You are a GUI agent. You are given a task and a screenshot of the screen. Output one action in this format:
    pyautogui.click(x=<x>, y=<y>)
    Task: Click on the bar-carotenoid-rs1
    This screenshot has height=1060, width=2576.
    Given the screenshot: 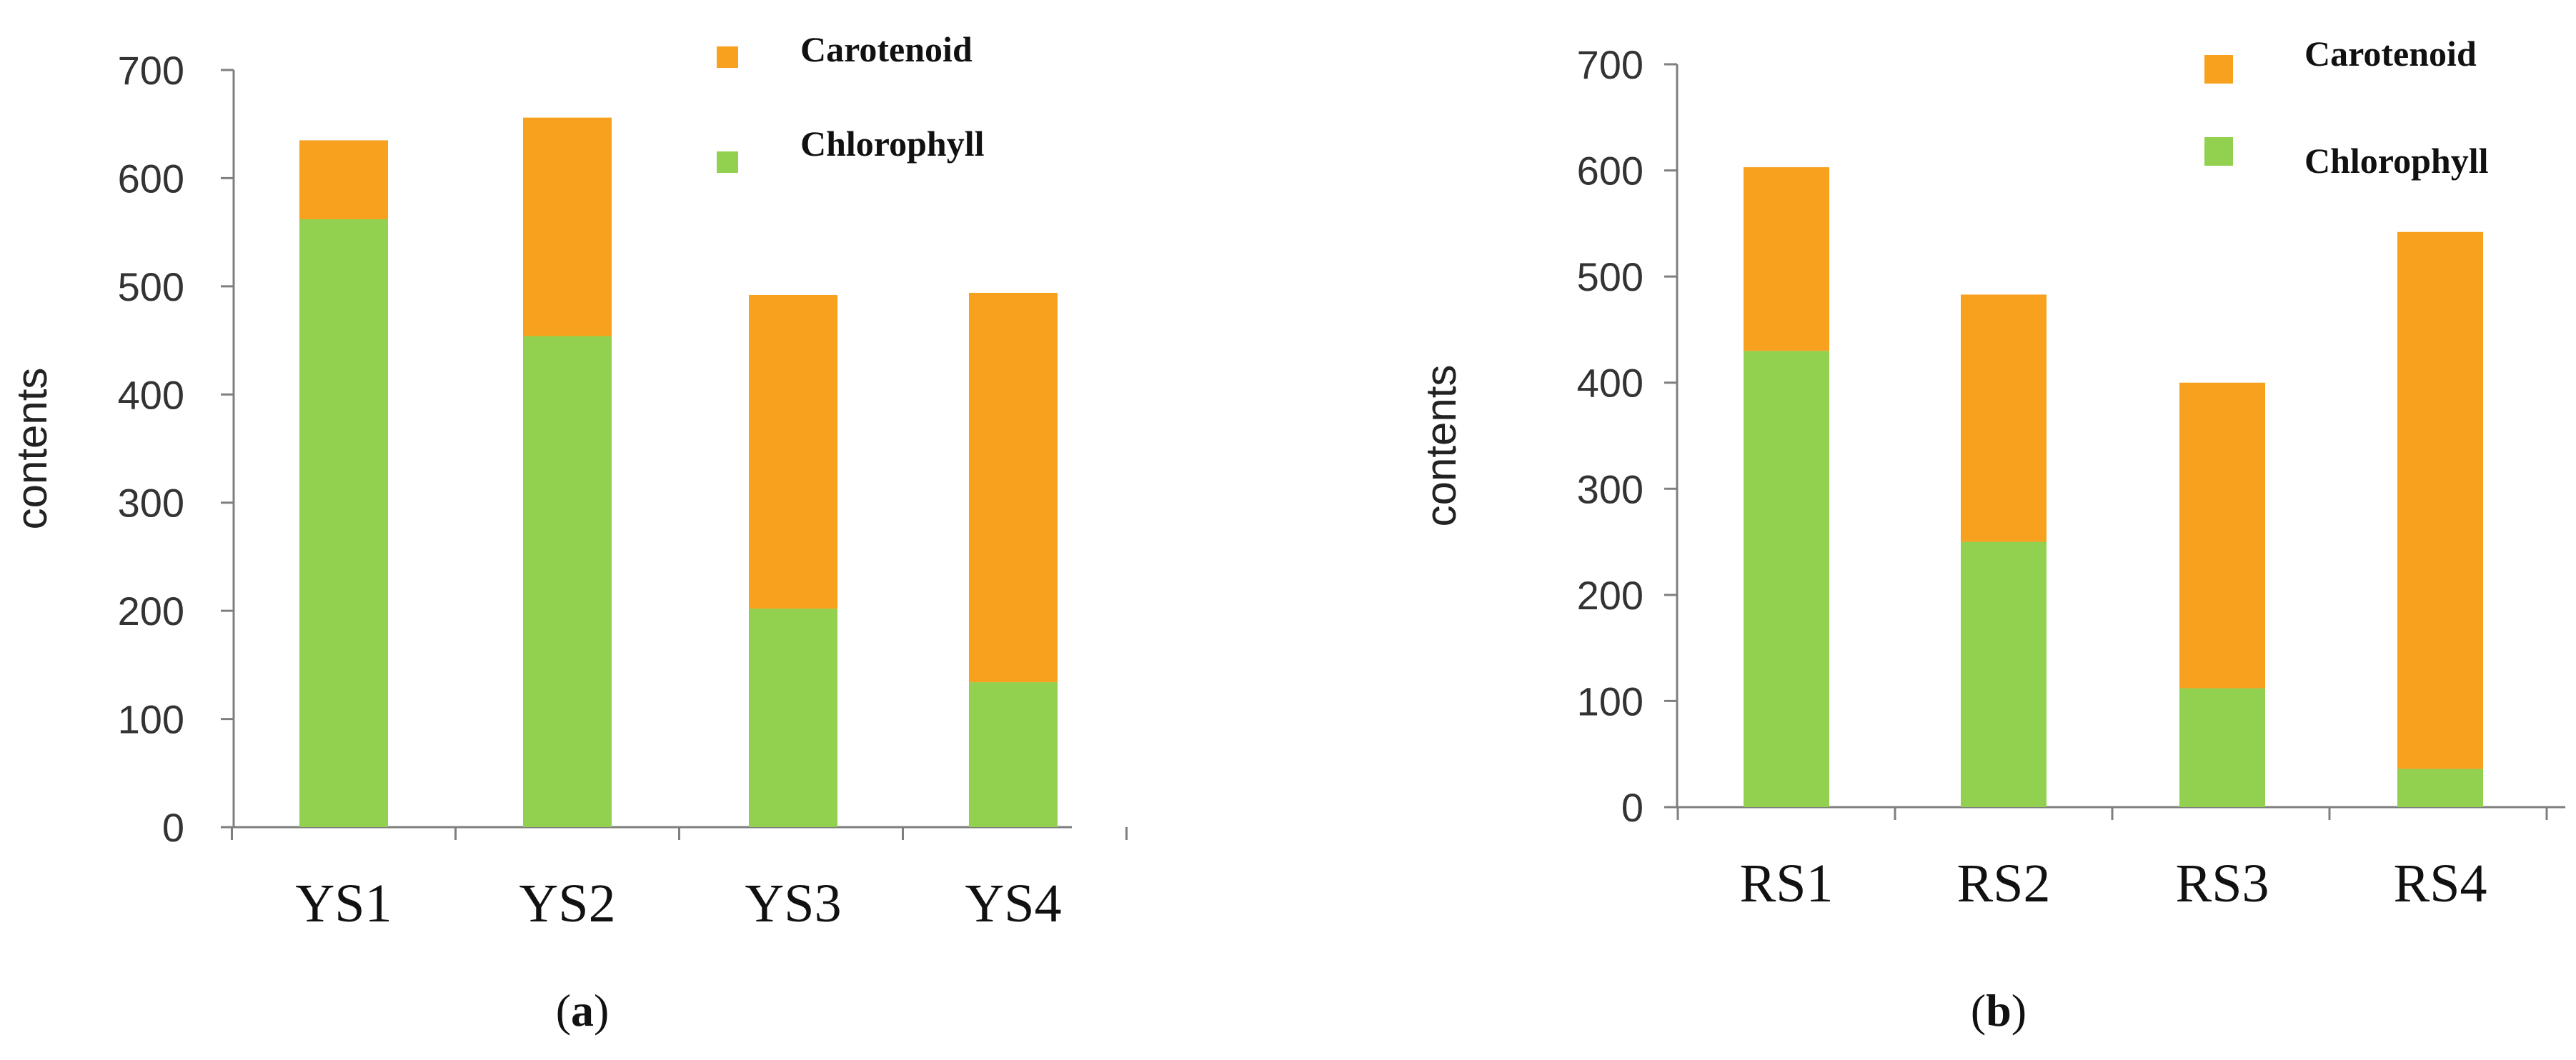 What is the action you would take?
    pyautogui.click(x=1786, y=259)
    